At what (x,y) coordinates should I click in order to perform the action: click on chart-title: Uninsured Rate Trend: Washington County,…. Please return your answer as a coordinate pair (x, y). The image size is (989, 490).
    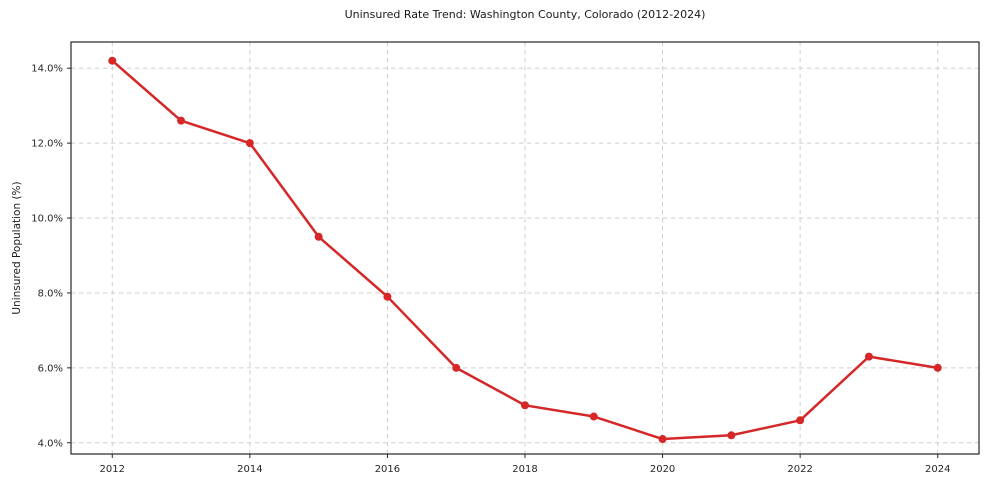
    Looking at the image, I should click on (525, 14).